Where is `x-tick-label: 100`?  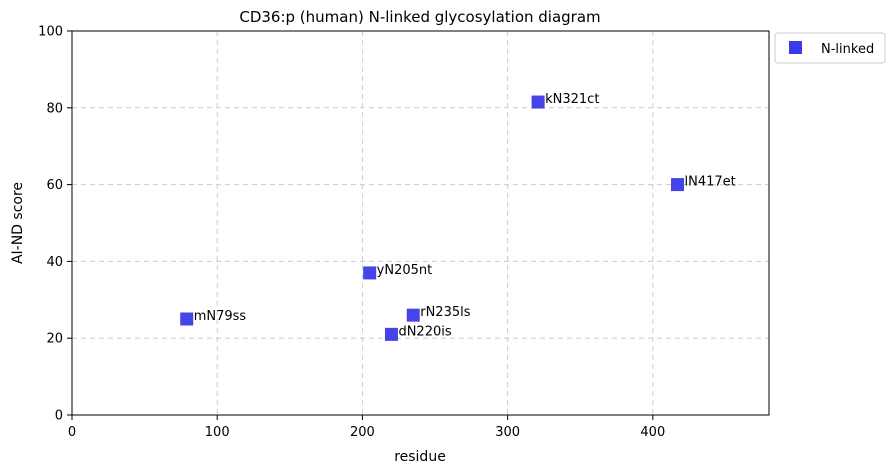
x-tick-label: 100 is located at coordinates (217, 432).